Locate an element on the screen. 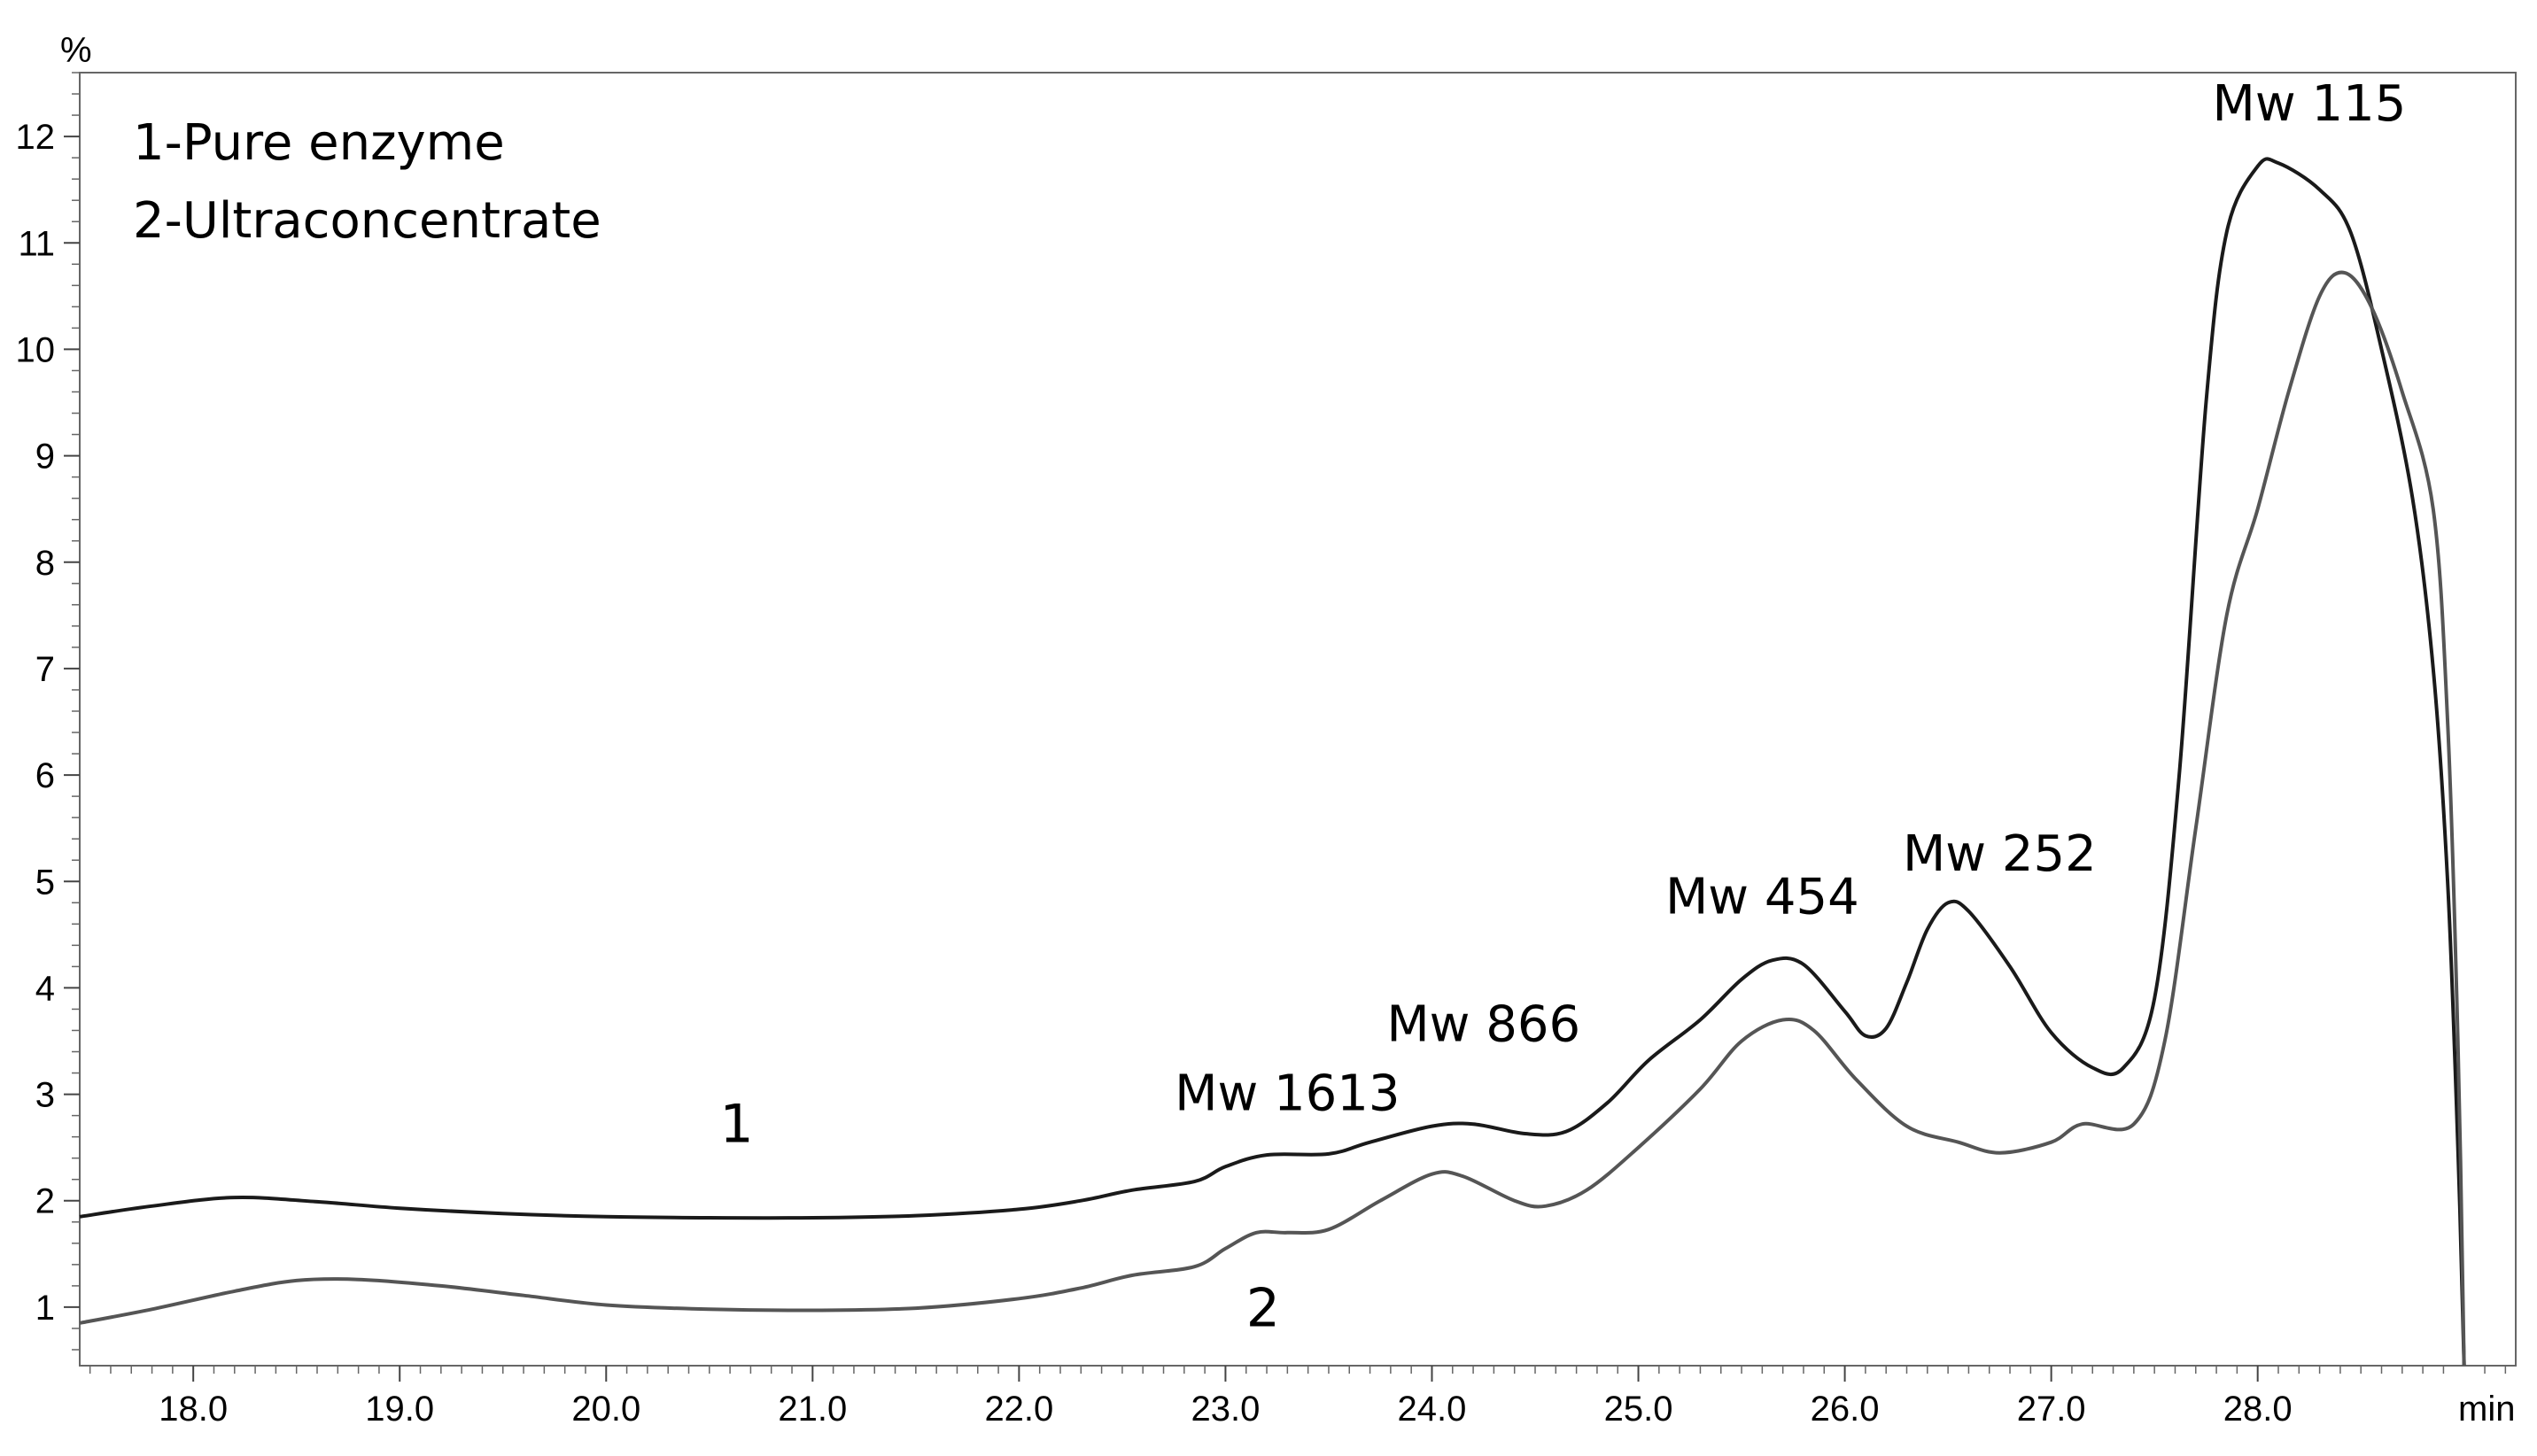 This screenshot has height=1456, width=2537. x-tick-label: 27.0 is located at coordinates (2051, 1409).